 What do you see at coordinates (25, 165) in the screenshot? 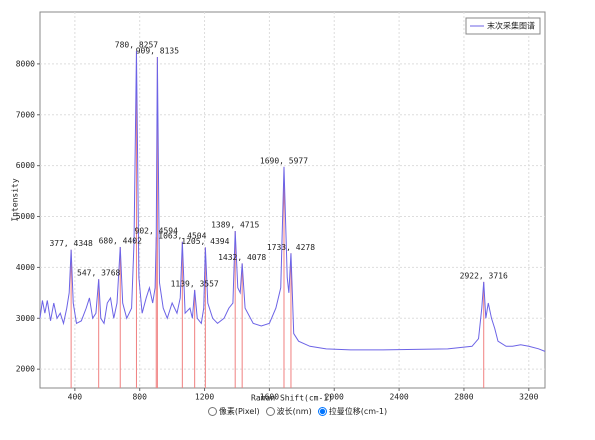
I see `y-tick-label: 6000` at bounding box center [25, 165].